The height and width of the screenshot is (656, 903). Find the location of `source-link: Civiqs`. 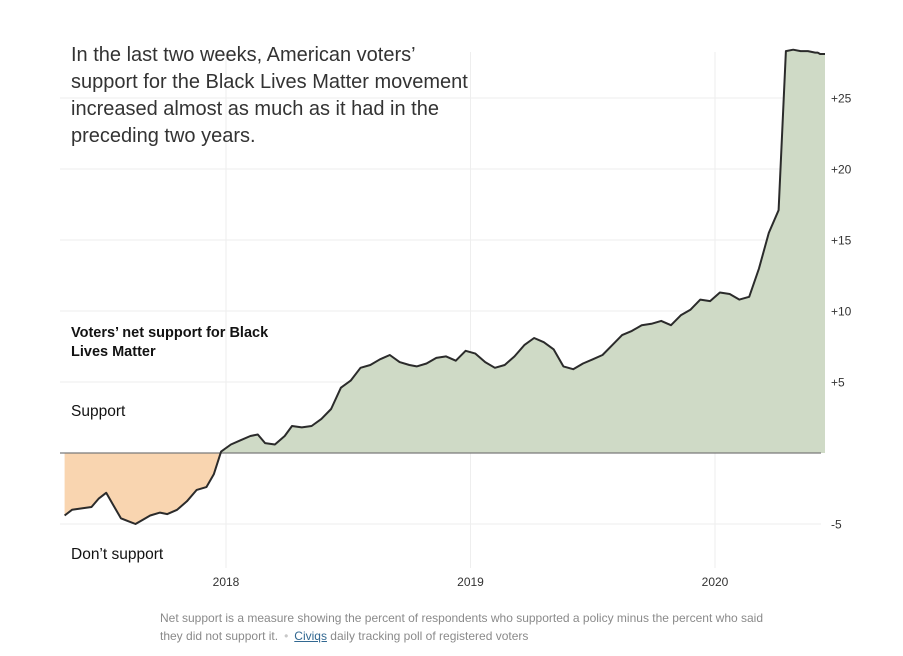

source-link: Civiqs is located at coordinates (310, 635).